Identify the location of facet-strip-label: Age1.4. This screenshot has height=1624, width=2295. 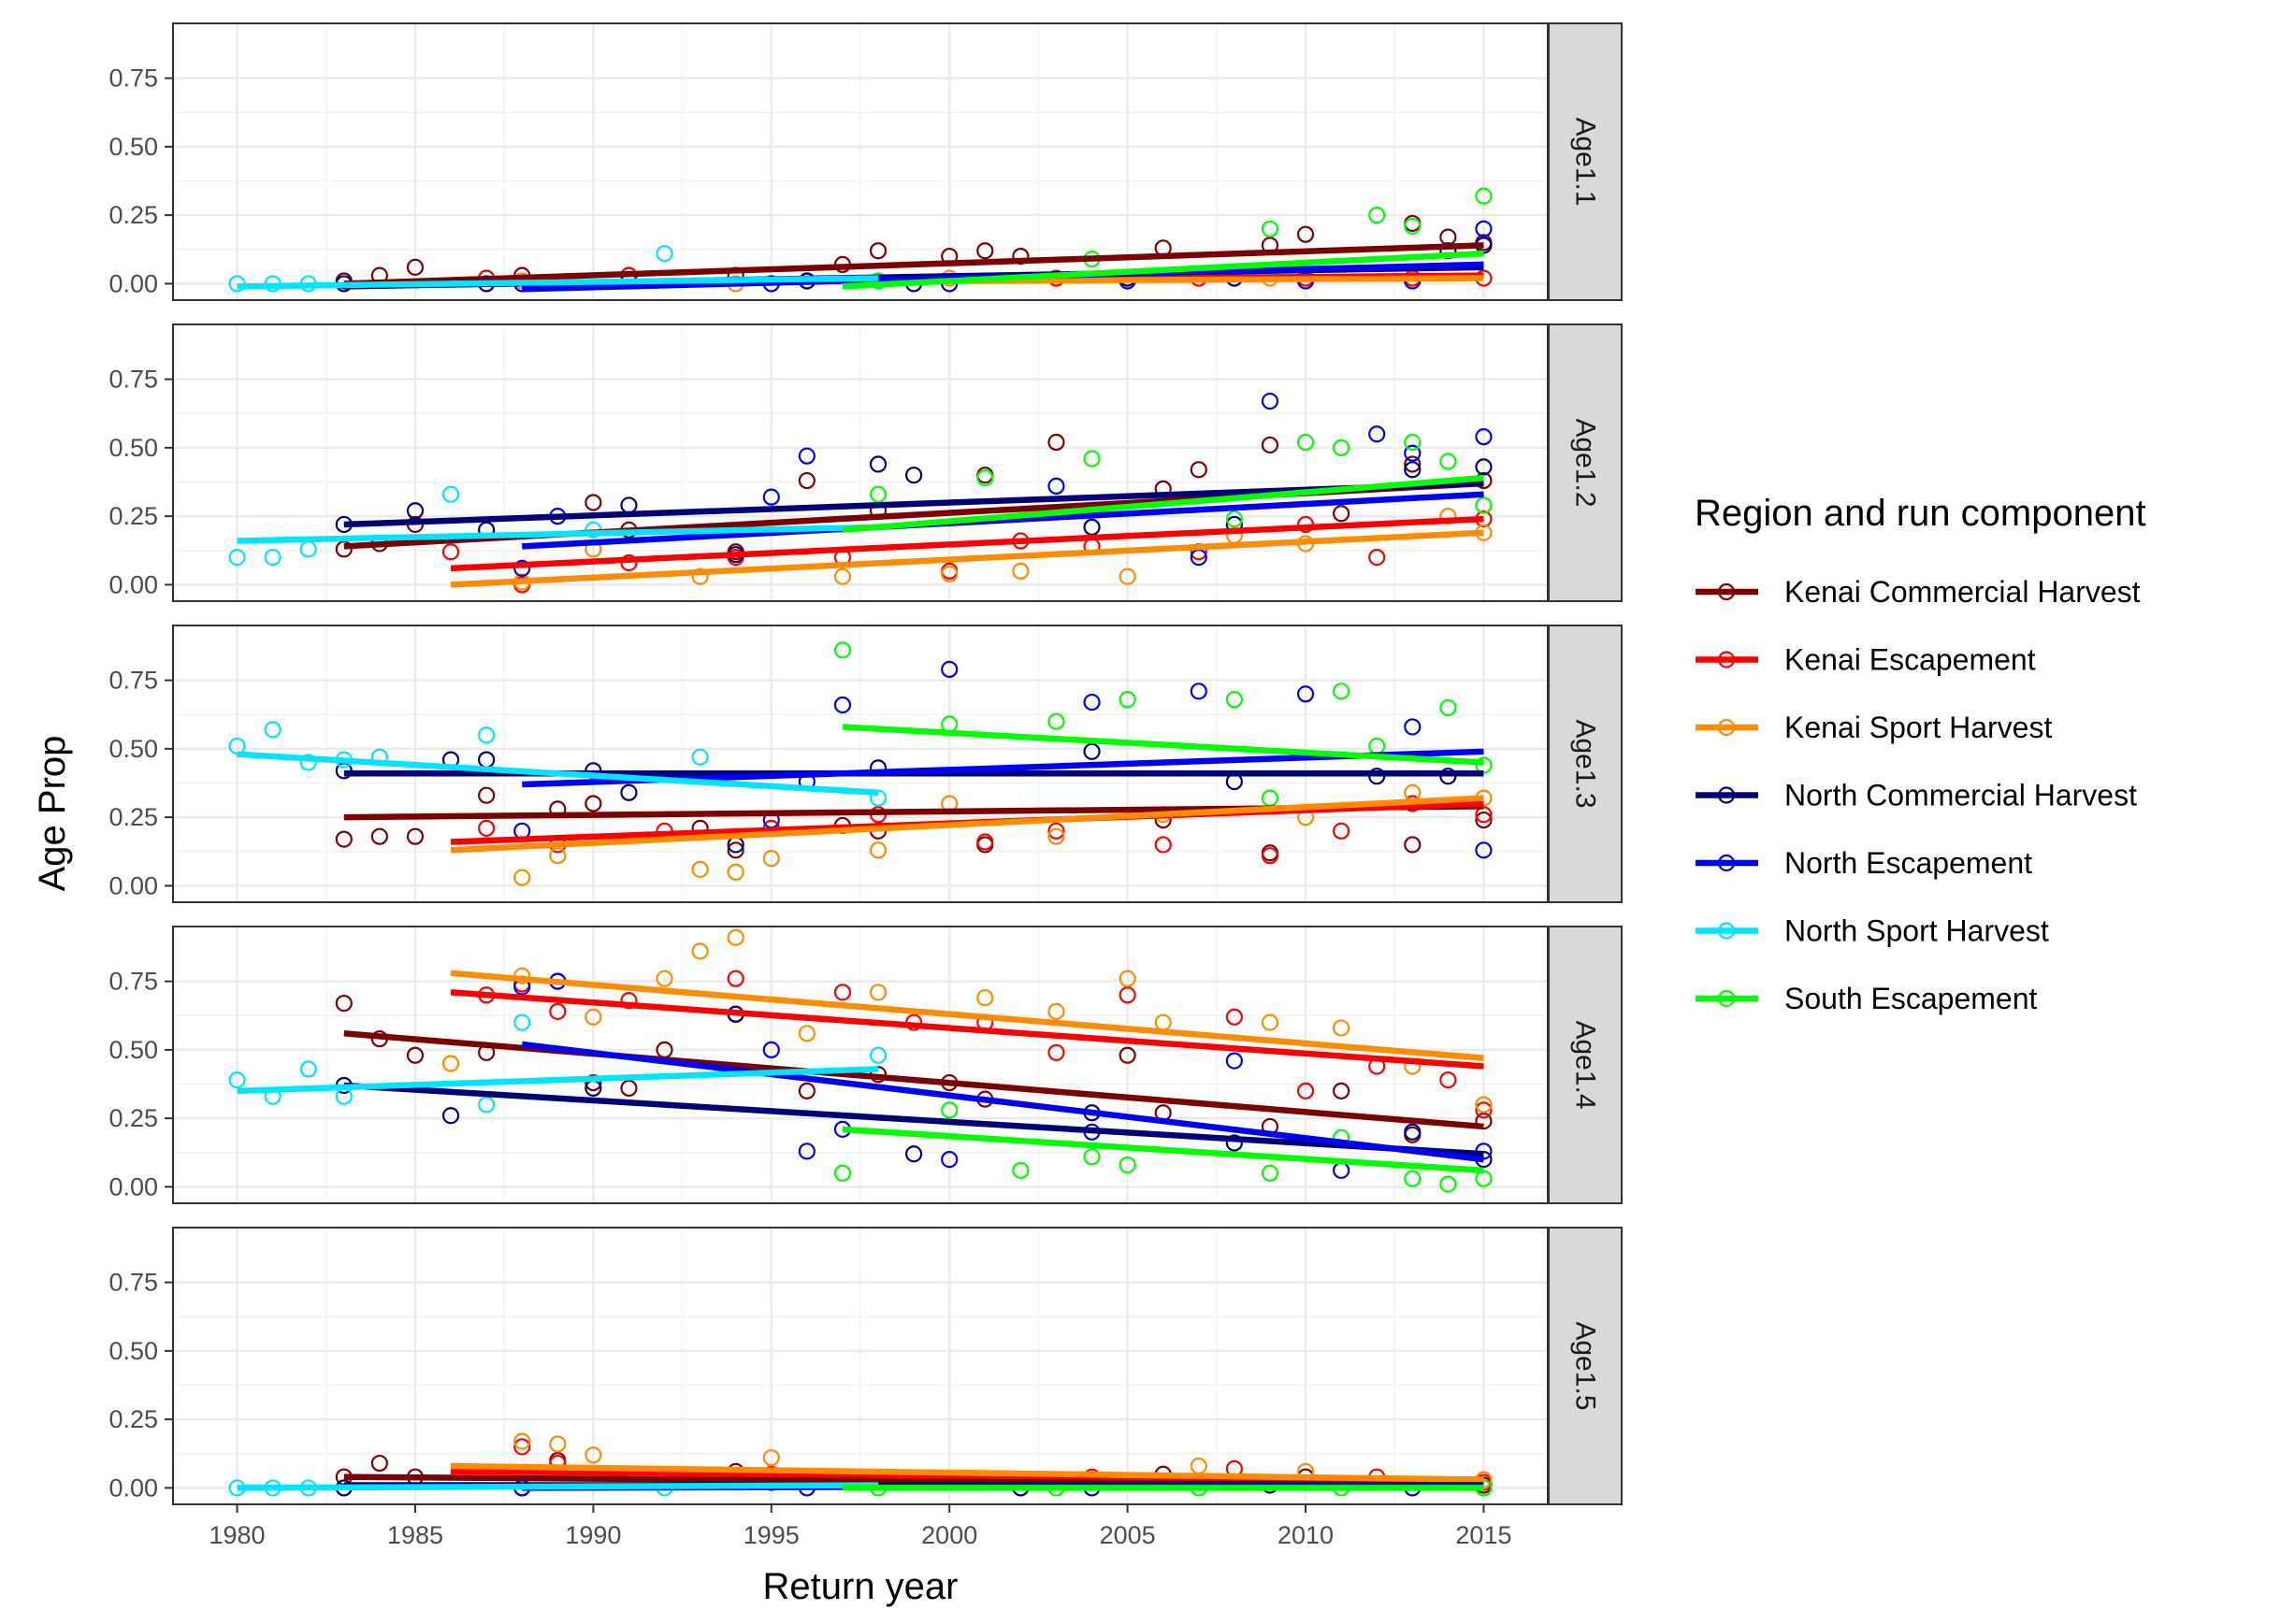
(1585, 1064).